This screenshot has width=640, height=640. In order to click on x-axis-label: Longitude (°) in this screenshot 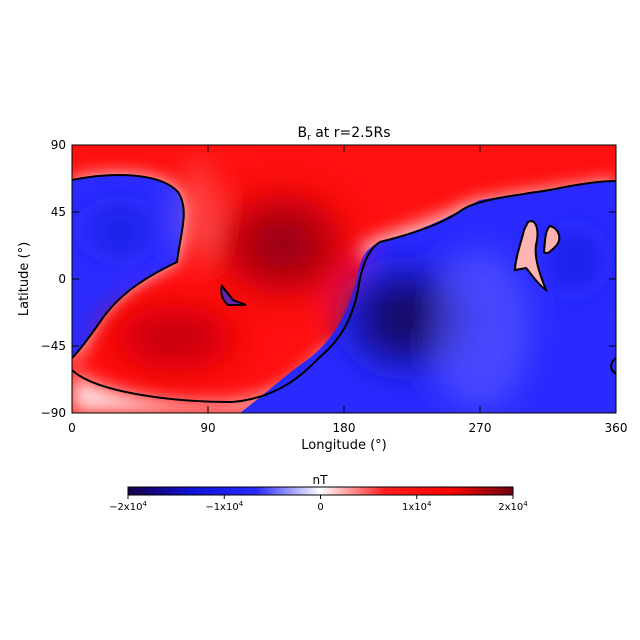, I will do `click(343, 445)`.